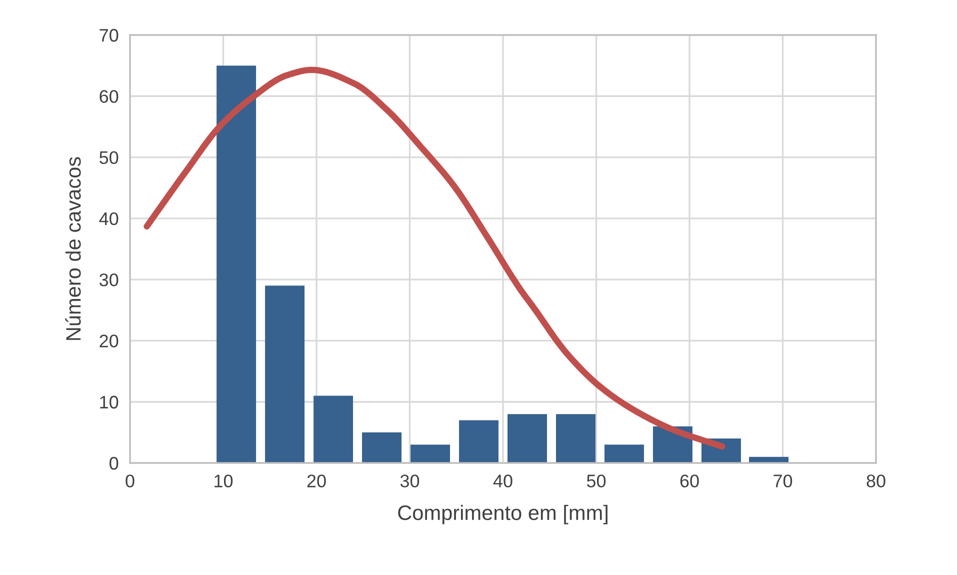  What do you see at coordinates (876, 481) in the screenshot?
I see `x-tick-label: 80` at bounding box center [876, 481].